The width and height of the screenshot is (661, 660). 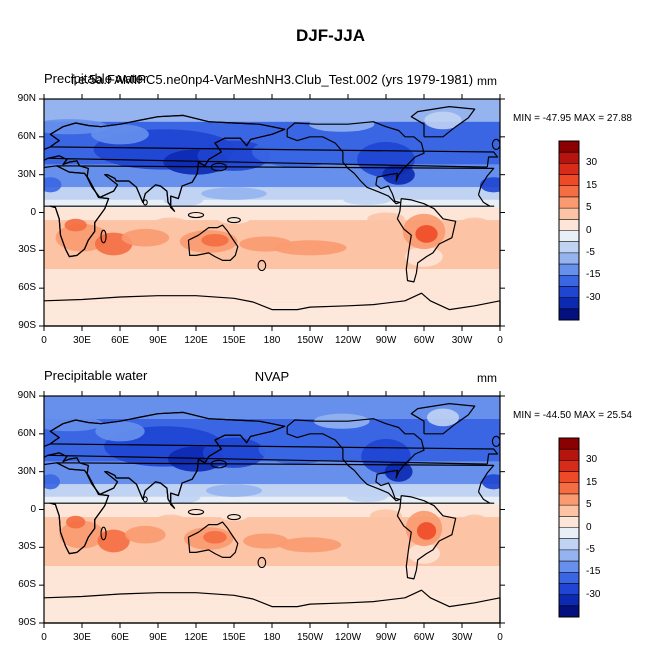 What do you see at coordinates (27, 622) in the screenshot?
I see `lat-label: 90S` at bounding box center [27, 622].